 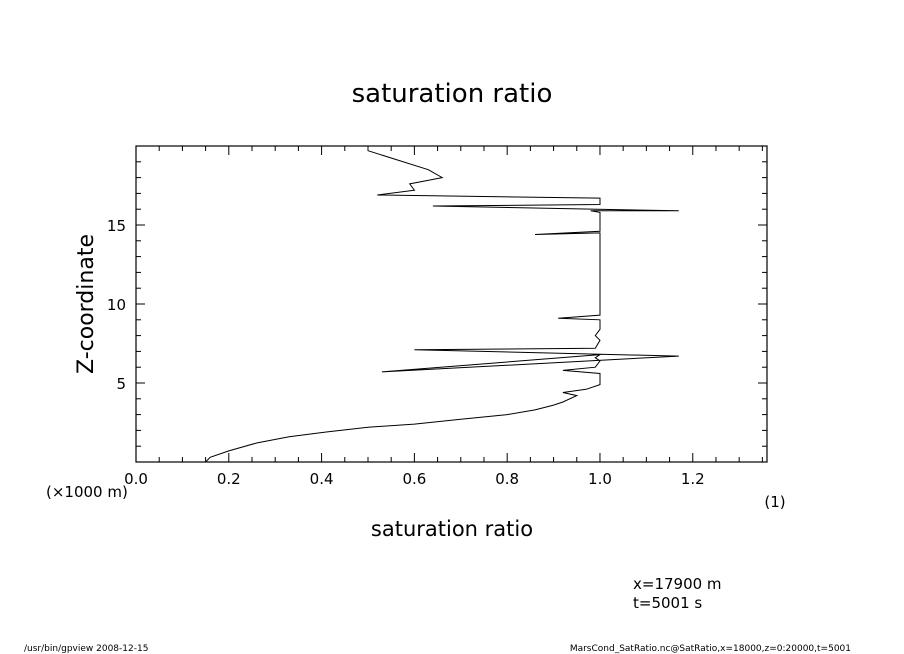 What do you see at coordinates (86, 649) in the screenshot?
I see `footer-left: /usr/bin/gpview 2008-12-15` at bounding box center [86, 649].